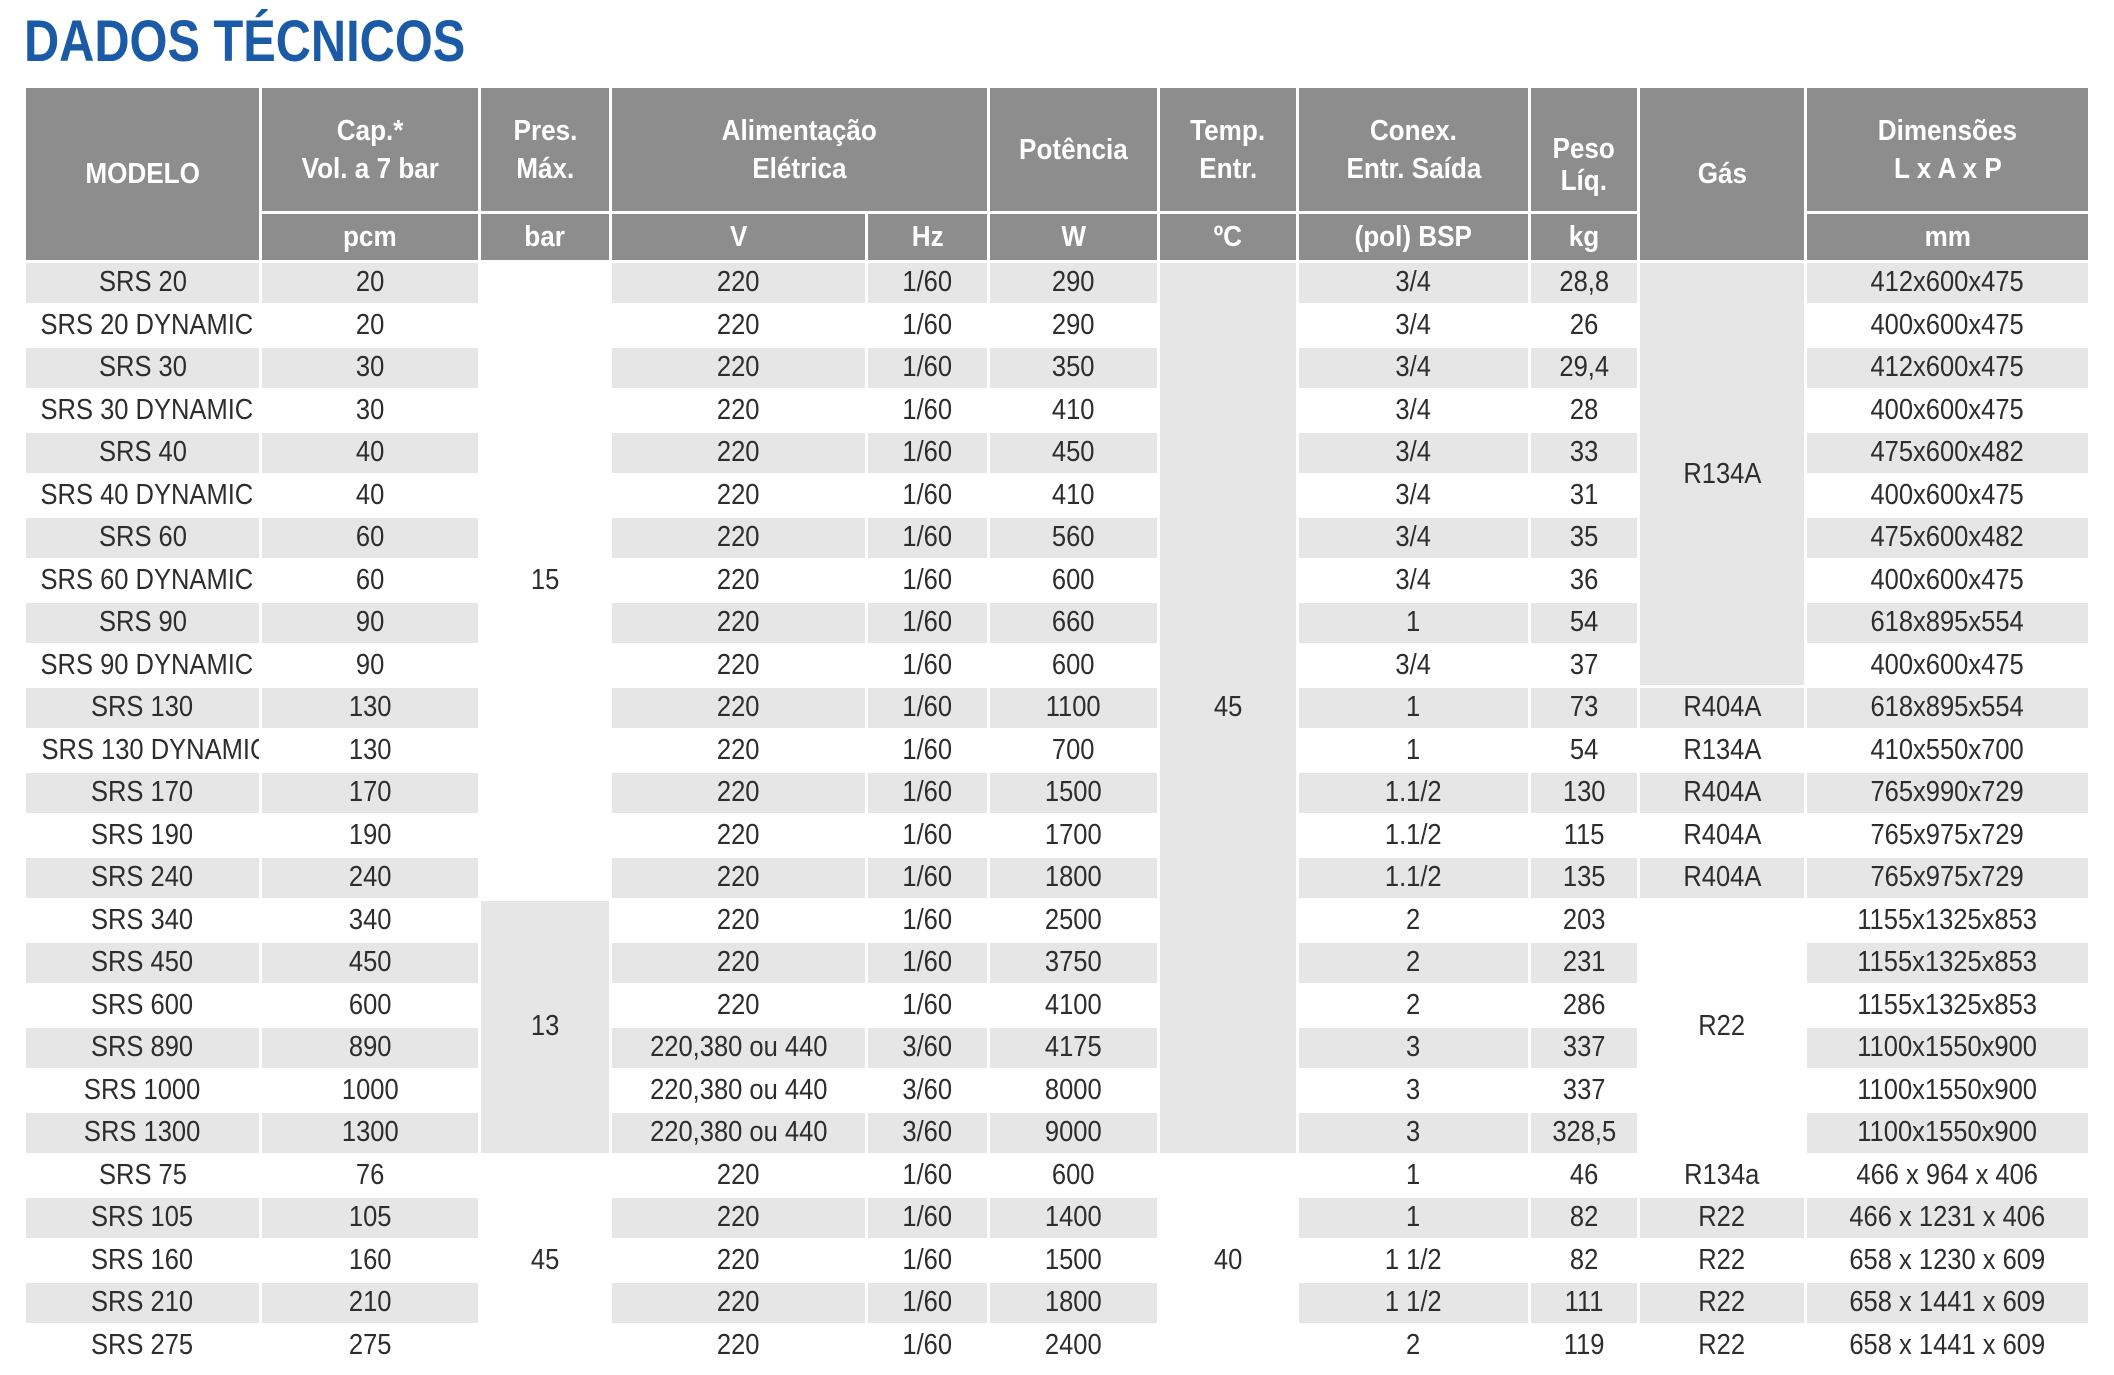 Image resolution: width=2114 pixels, height=1375 pixels. What do you see at coordinates (1724, 1176) in the screenshot?
I see `cell-gas: R134a` at bounding box center [1724, 1176].